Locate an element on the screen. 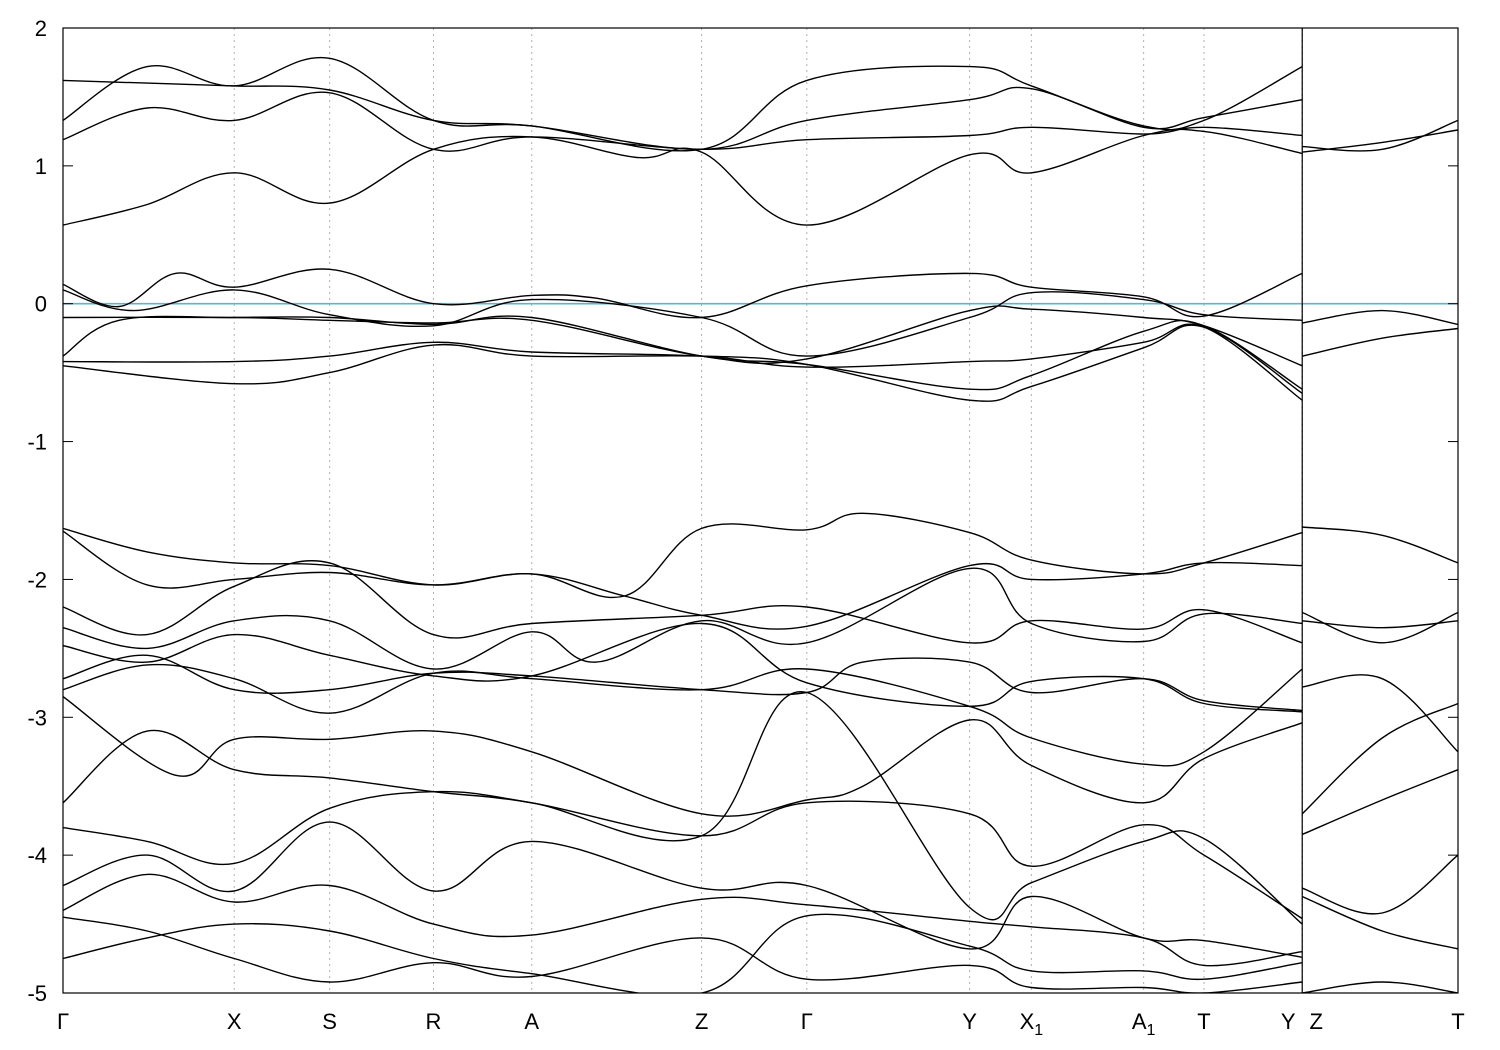 The width and height of the screenshot is (1500, 1050). y-tick-label: 0 is located at coordinates (41, 304).